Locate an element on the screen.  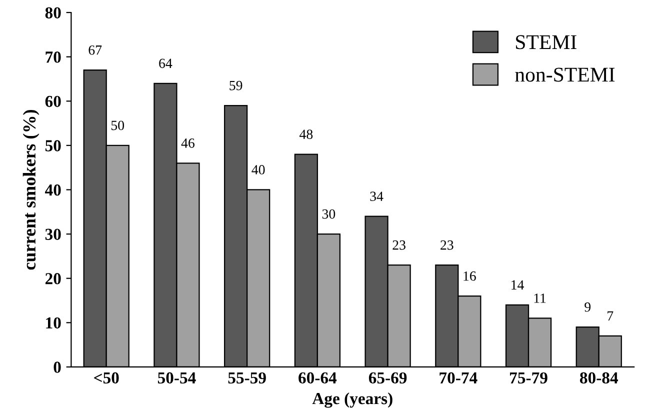
y-tick-label: 30 is located at coordinates (53, 234).